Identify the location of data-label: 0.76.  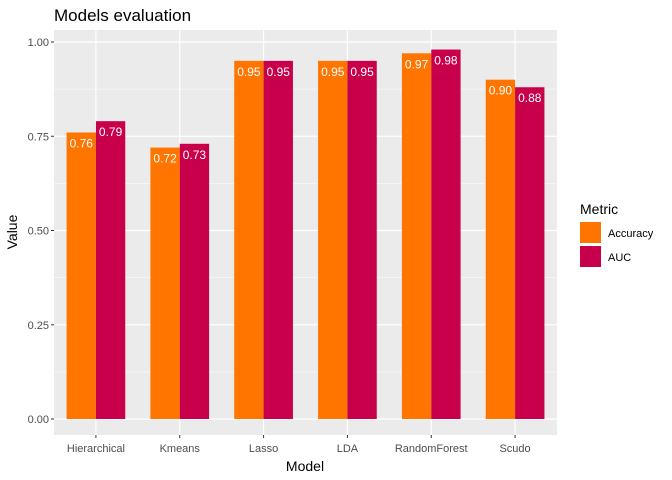
(82, 143).